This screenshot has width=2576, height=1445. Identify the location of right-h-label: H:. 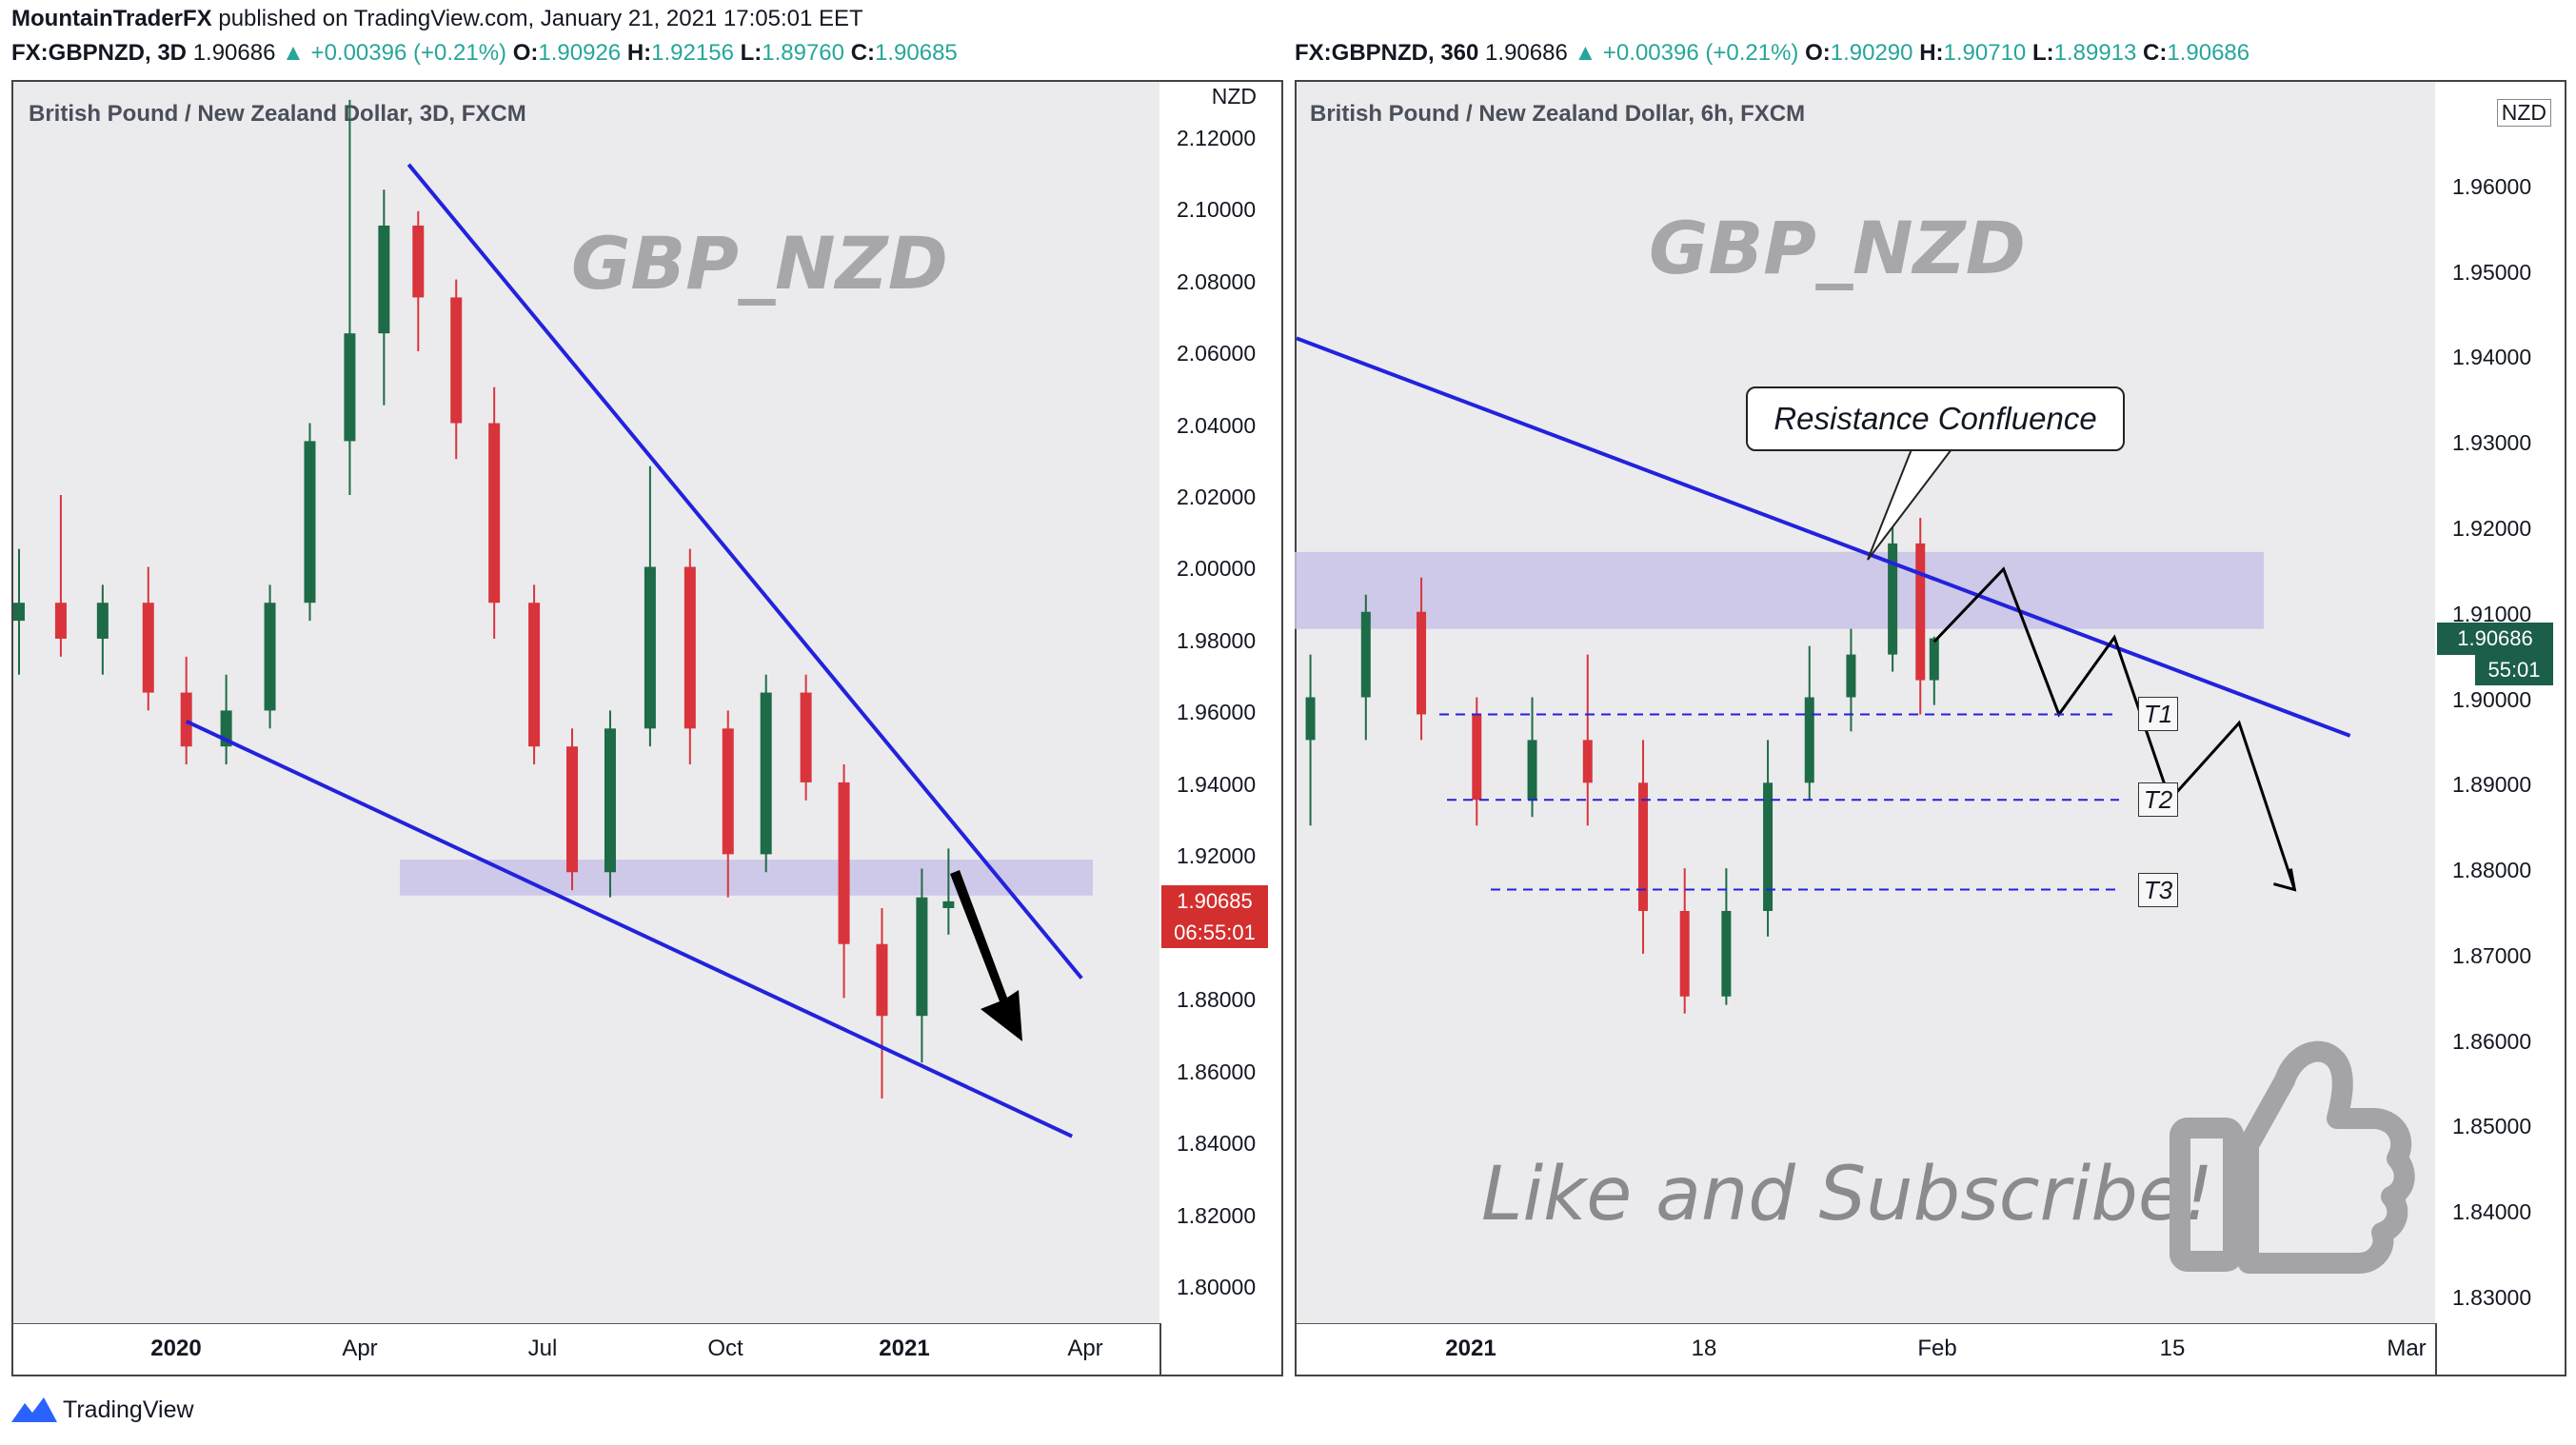
(1931, 53).